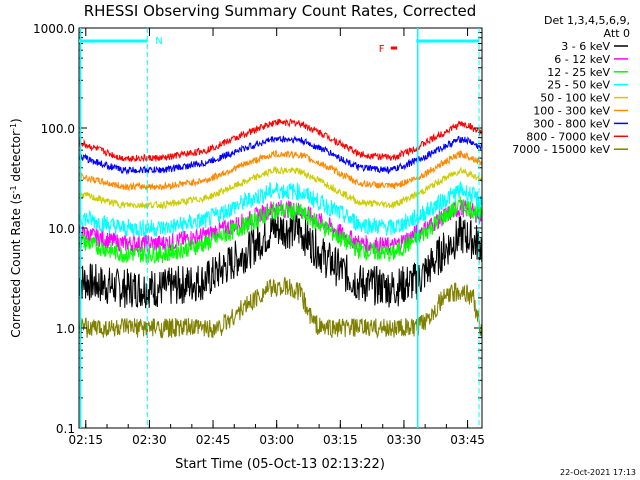 The image size is (640, 480). I want to click on legend-header: Det 1,3,4,5,6,9,, so click(587, 20).